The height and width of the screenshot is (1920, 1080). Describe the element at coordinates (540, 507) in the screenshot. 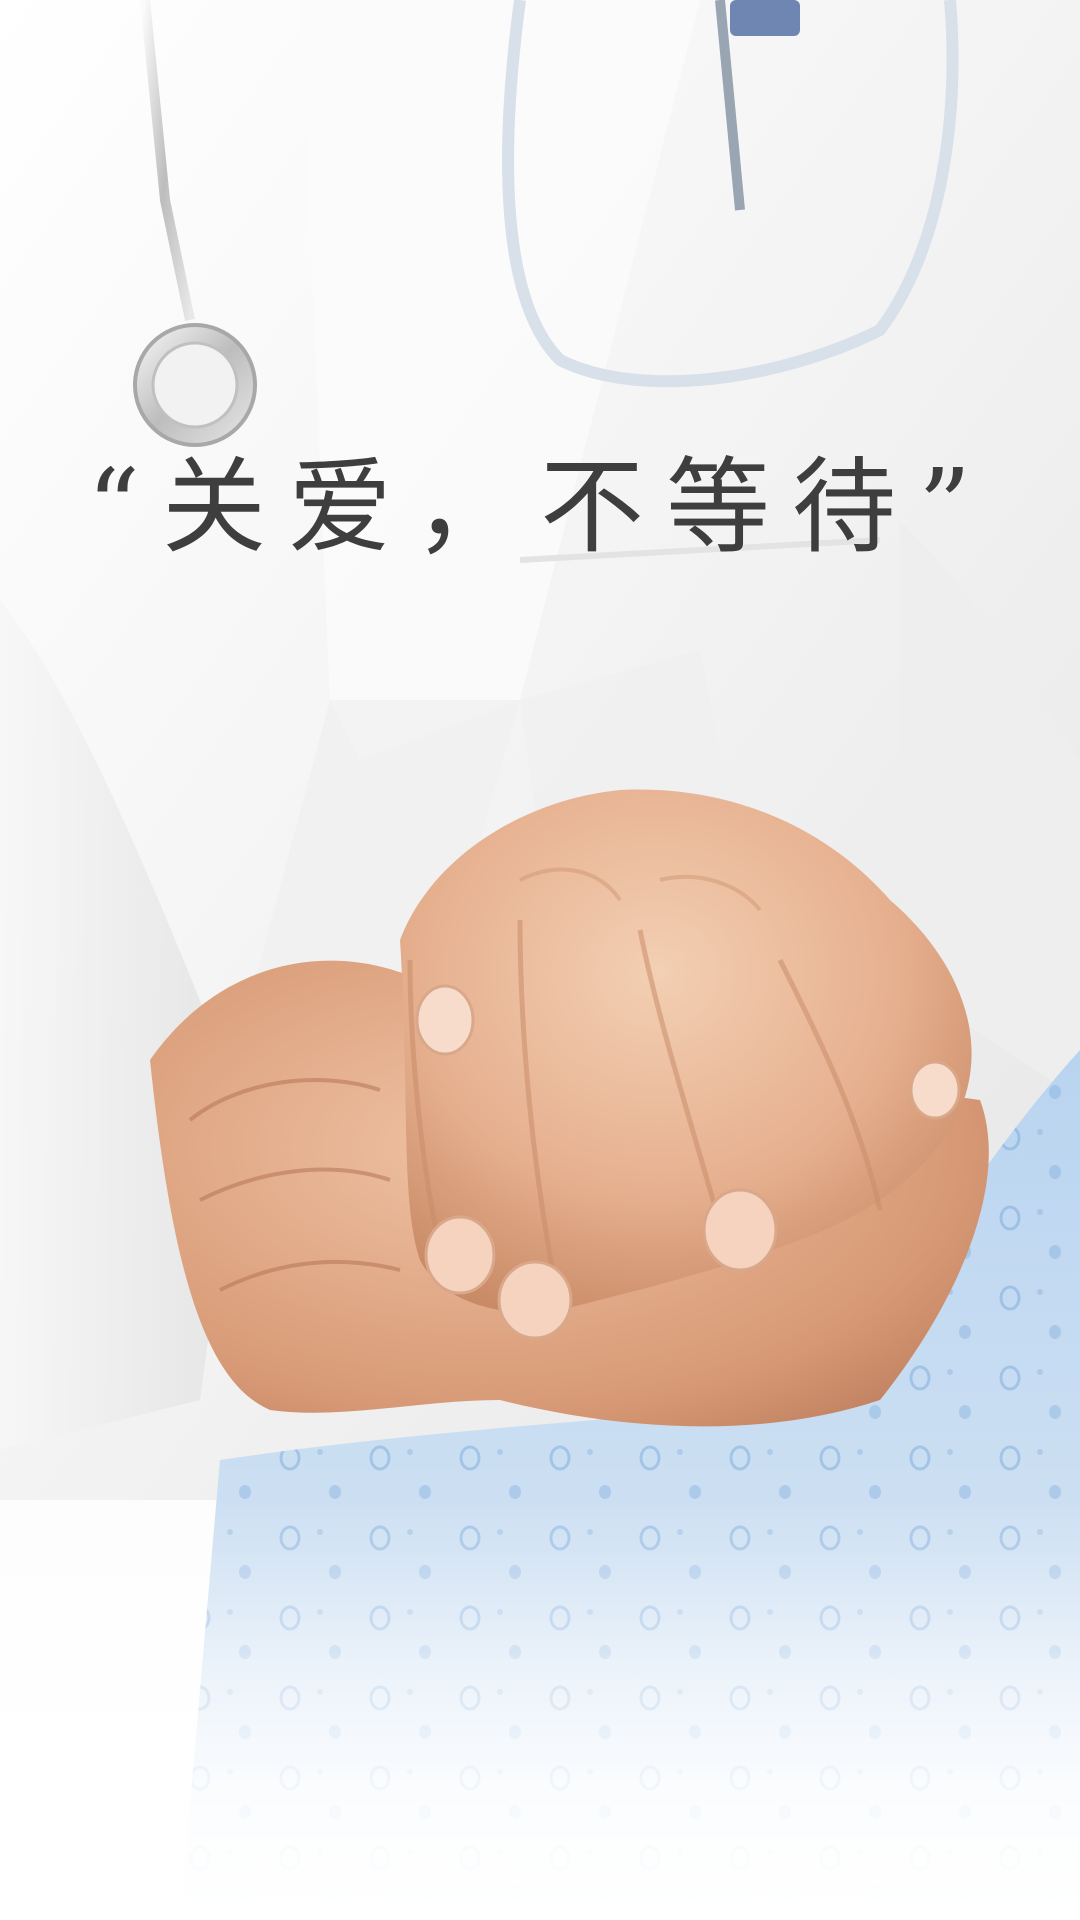

I see `slogan-text: “关爱，不等待”` at that location.